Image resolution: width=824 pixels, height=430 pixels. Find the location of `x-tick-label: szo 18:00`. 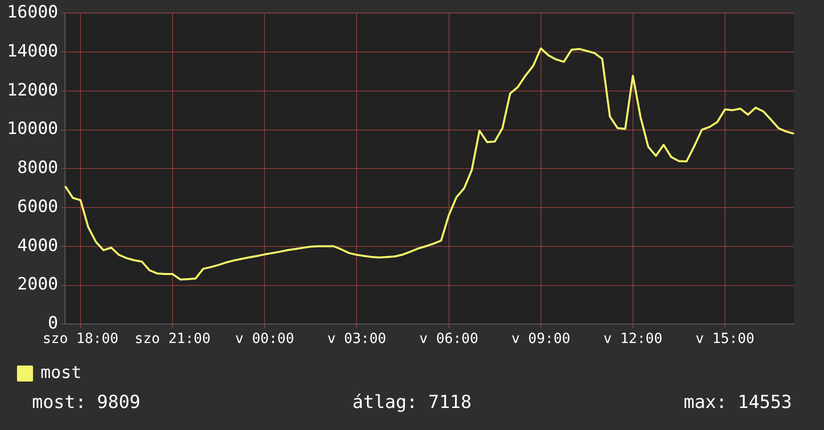

x-tick-label: szo 18:00 is located at coordinates (80, 339).